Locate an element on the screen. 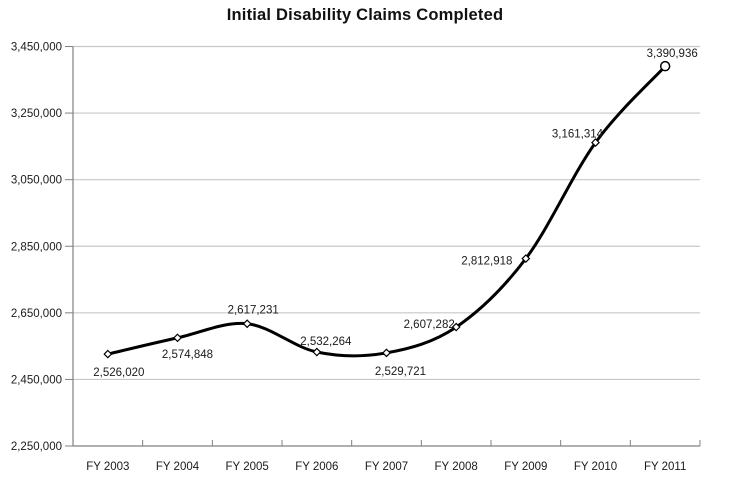 This screenshot has width=730, height=493. chart-title: Initial Disability Claims Completed is located at coordinates (365, 15).